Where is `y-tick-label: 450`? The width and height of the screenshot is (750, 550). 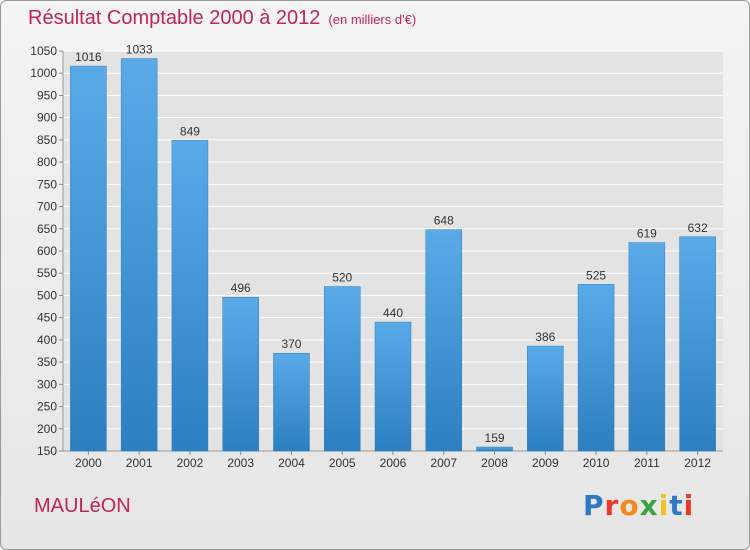 y-tick-label: 450 is located at coordinates (47, 318).